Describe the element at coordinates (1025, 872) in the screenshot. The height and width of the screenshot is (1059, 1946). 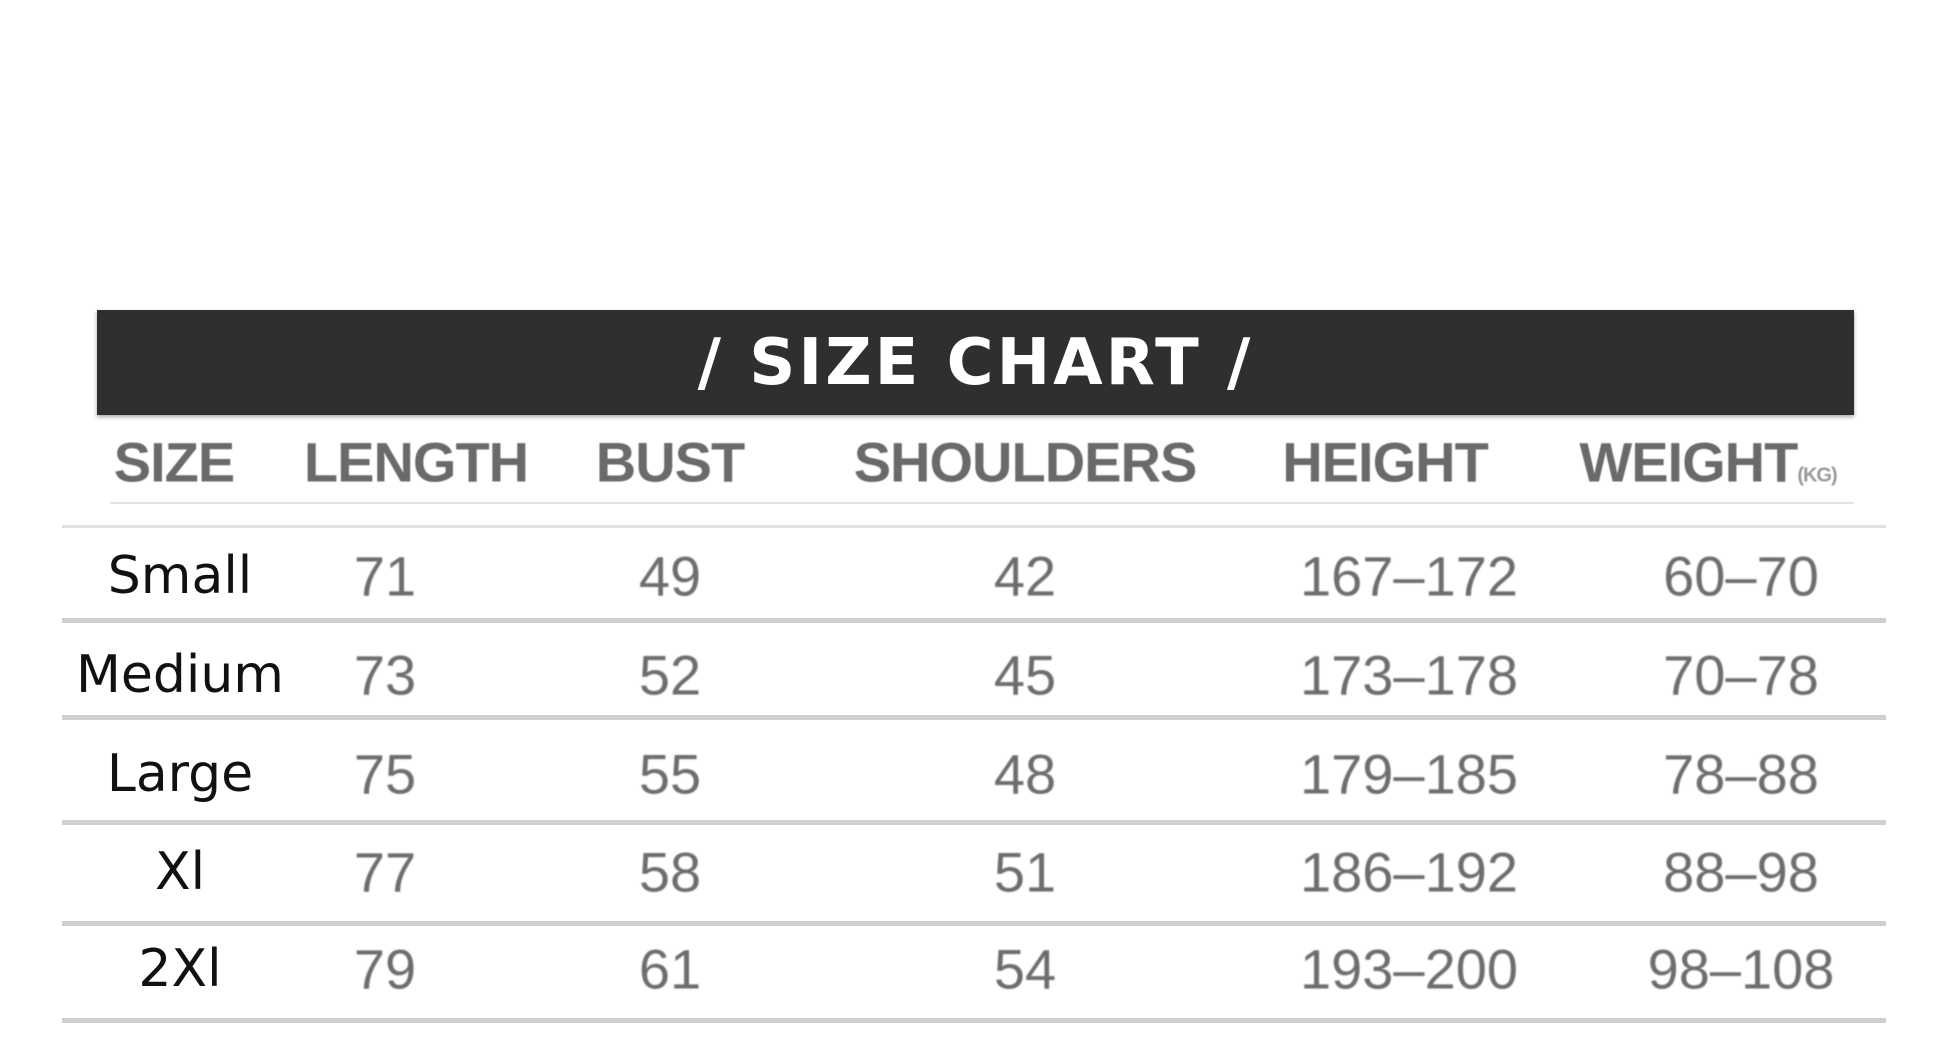
I see `cell-shoulders: 51` at that location.